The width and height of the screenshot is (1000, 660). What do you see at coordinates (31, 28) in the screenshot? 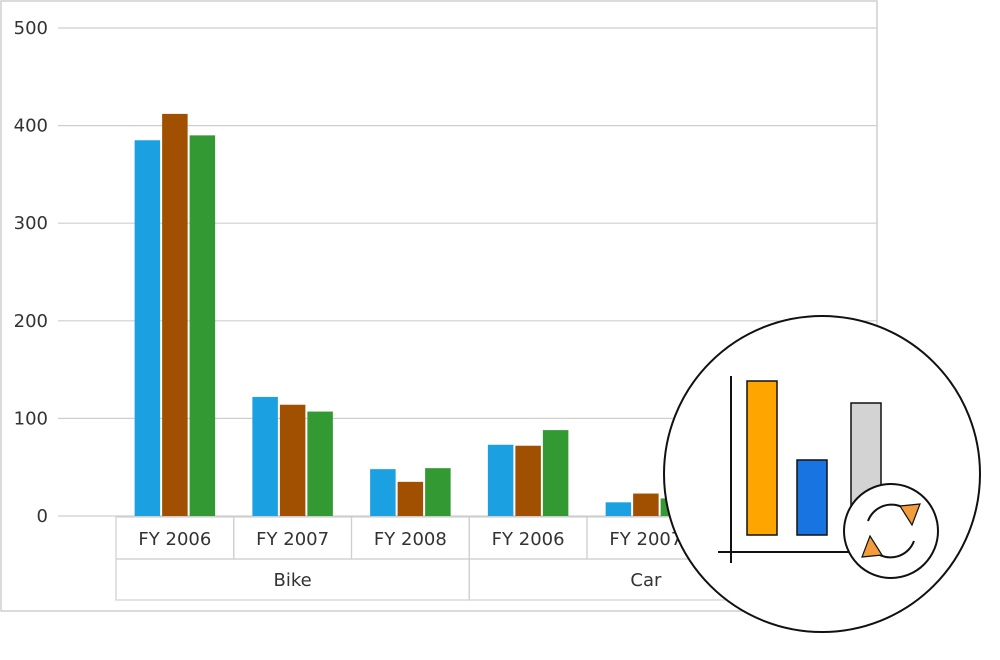
I see `y-tick-label: 500` at bounding box center [31, 28].